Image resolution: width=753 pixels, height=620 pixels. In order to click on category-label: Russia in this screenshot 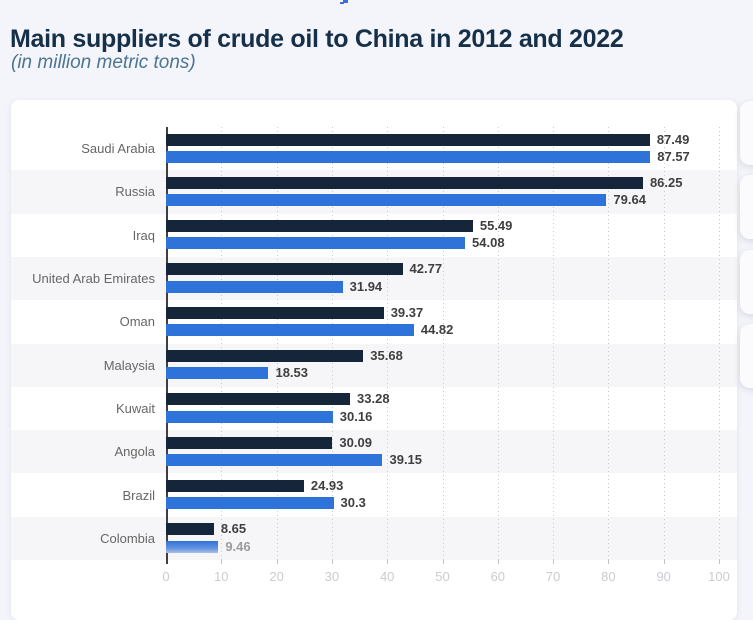, I will do `click(135, 192)`.